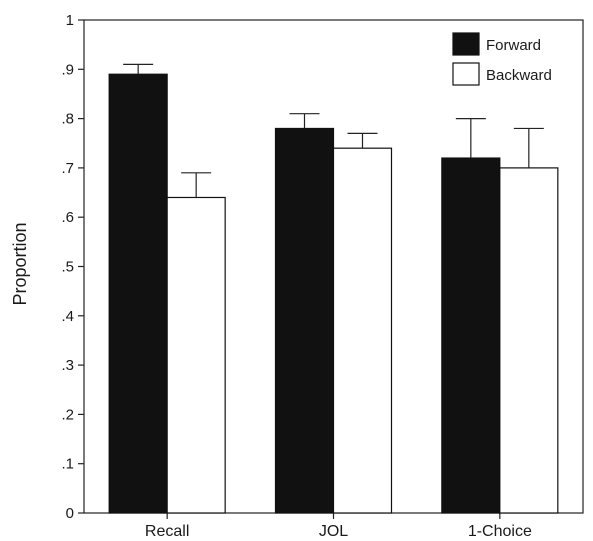  Describe the element at coordinates (196, 355) in the screenshot. I see `bar-backward-recall` at that location.